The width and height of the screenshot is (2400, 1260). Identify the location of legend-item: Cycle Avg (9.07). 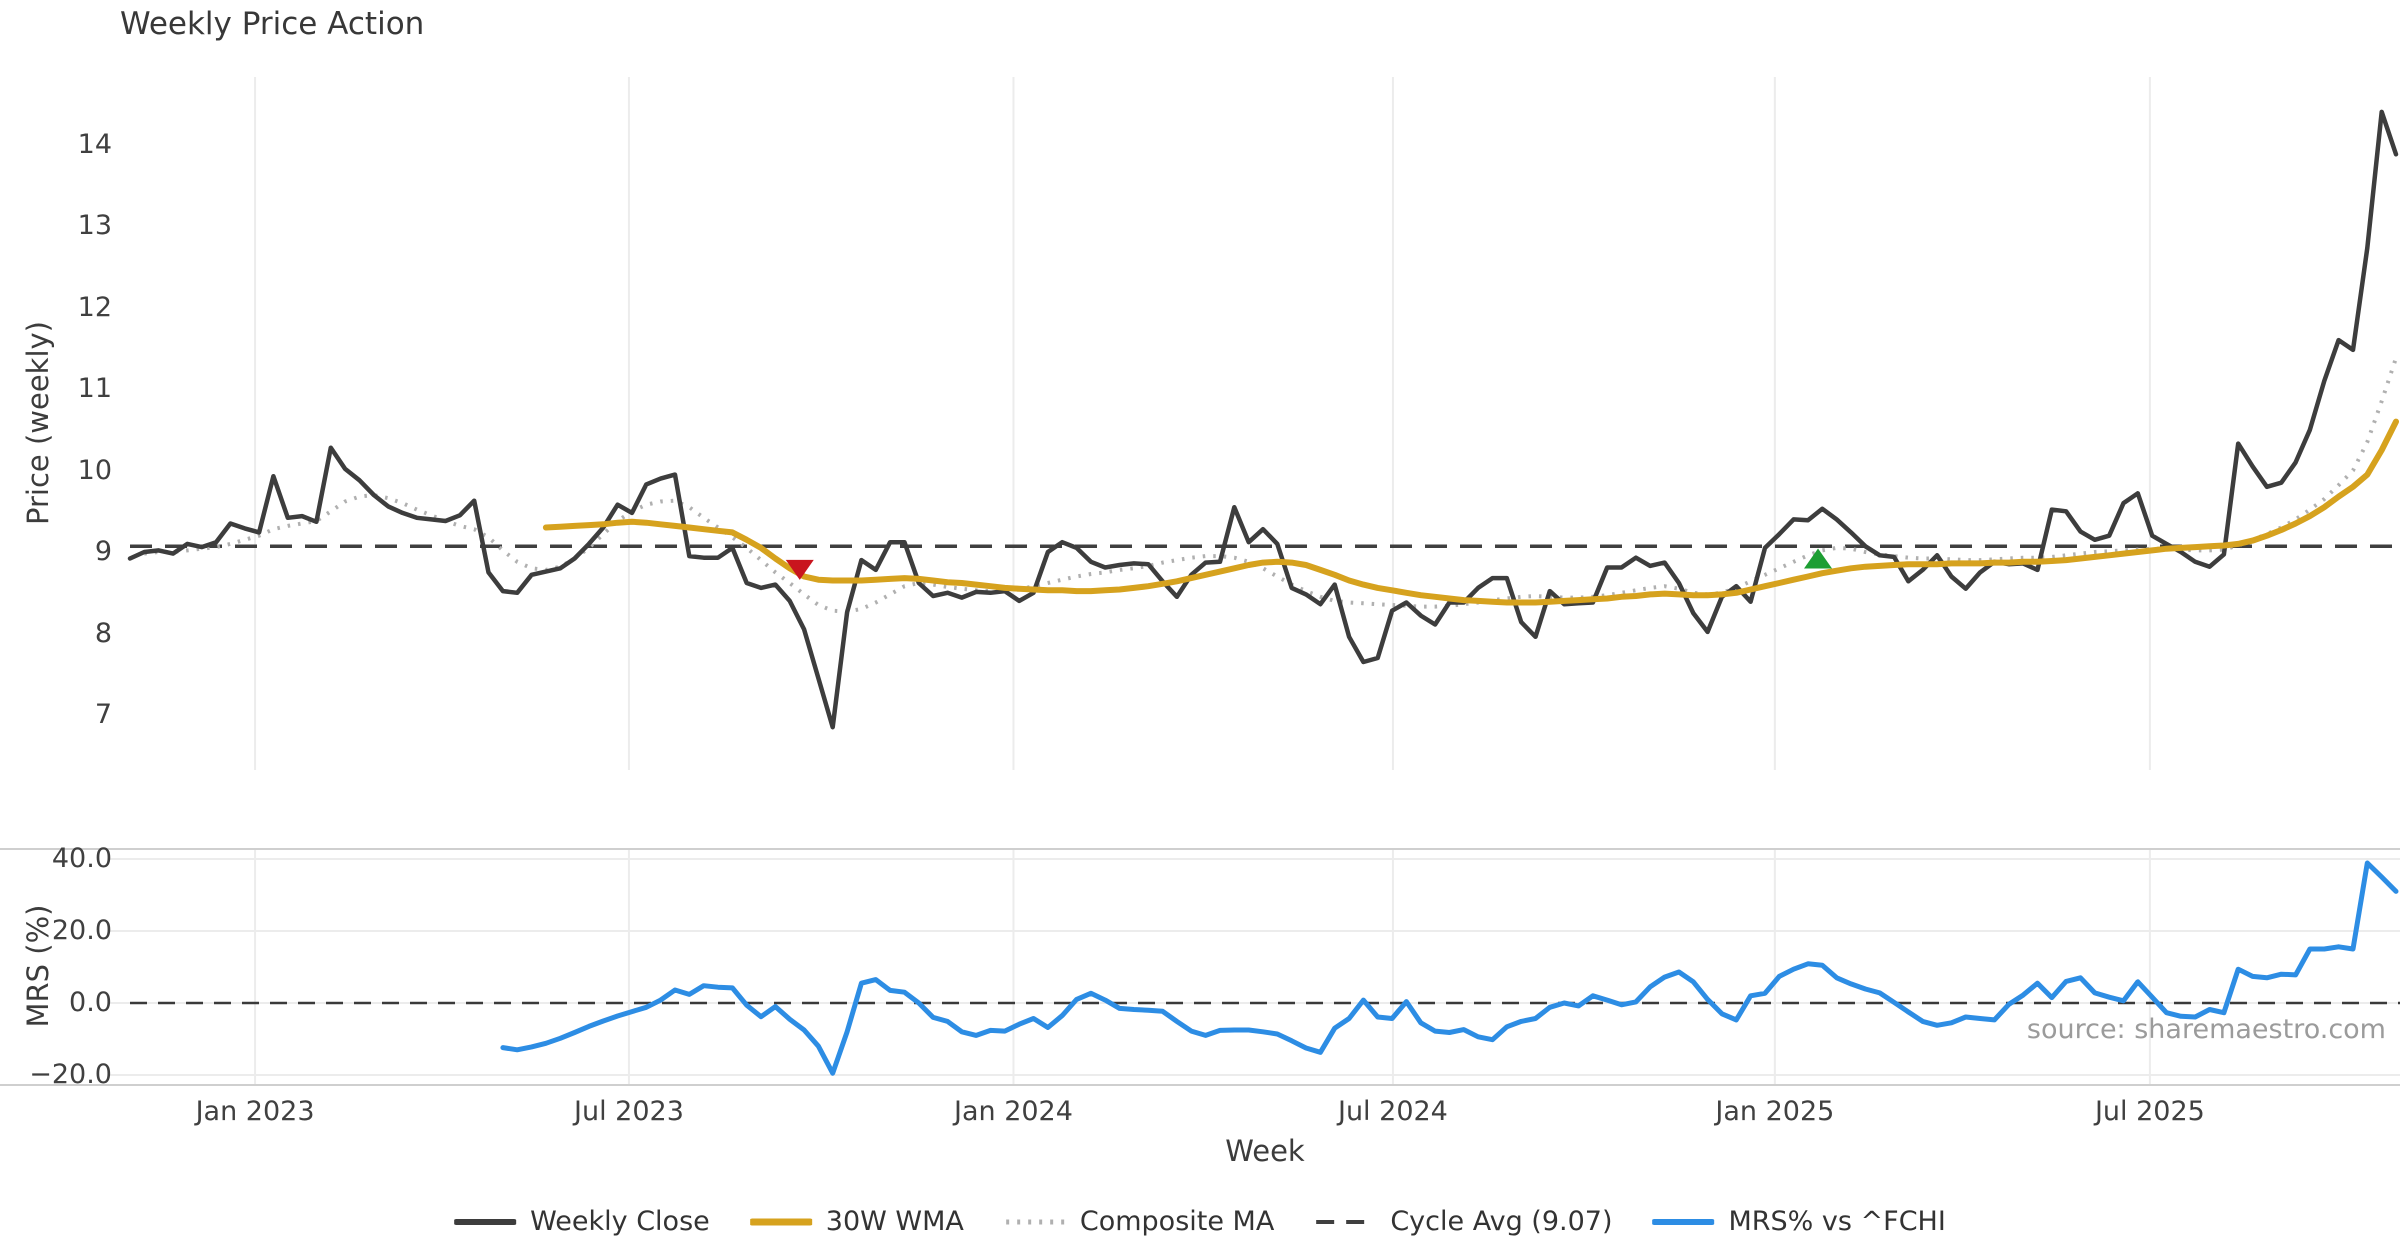
(1463, 1221).